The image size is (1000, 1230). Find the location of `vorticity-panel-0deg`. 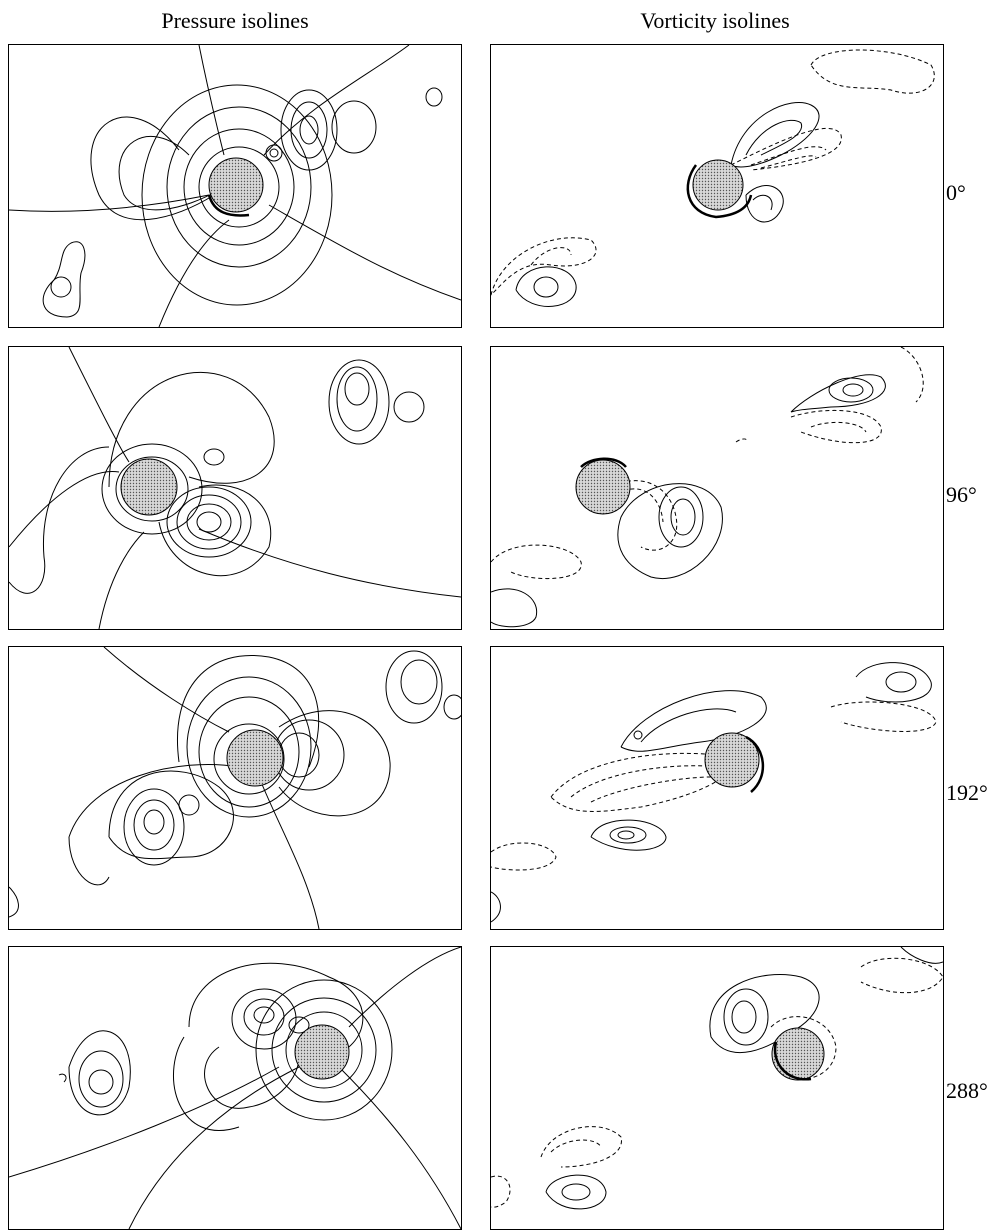

vorticity-panel-0deg is located at coordinates (717, 186).